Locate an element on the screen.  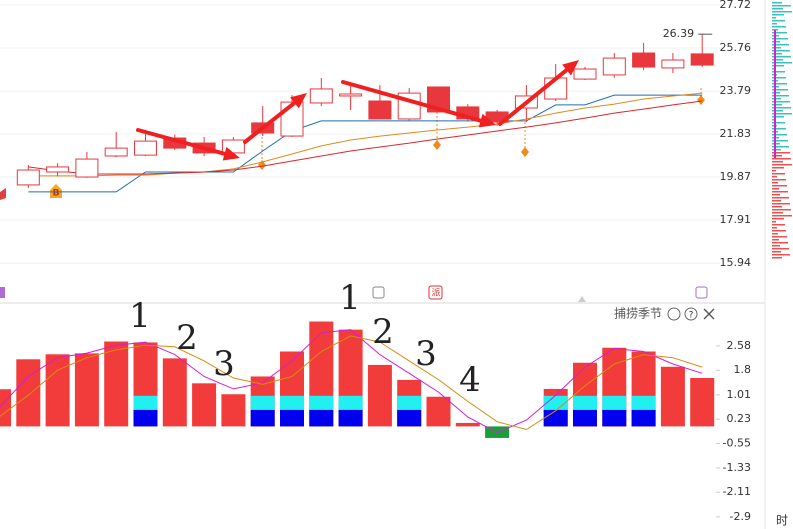
indicator-title: 捕捞季节 is located at coordinates (638, 313).